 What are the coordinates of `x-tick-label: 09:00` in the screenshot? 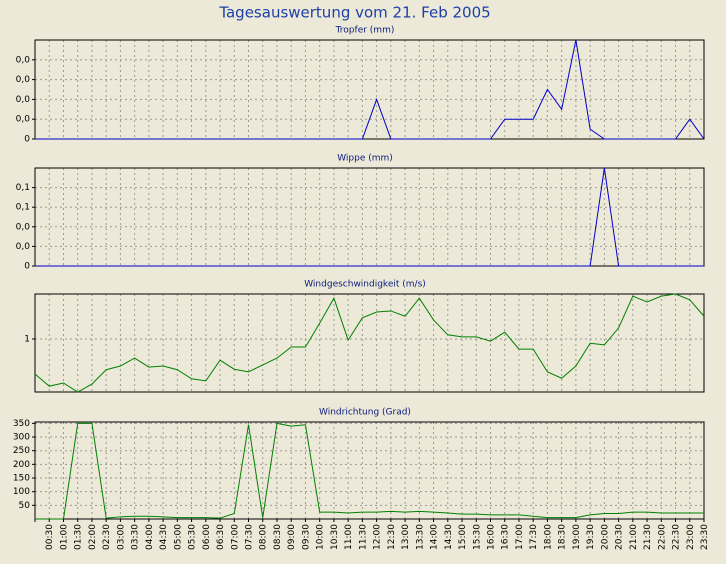 It's located at (292, 537).